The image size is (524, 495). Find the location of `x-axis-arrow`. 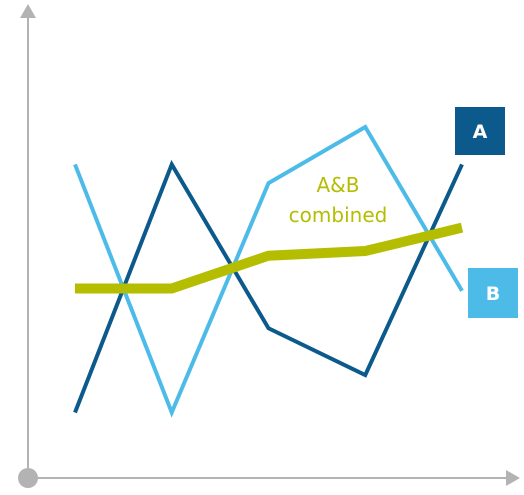

x-axis-arrow is located at coordinates (513, 478).